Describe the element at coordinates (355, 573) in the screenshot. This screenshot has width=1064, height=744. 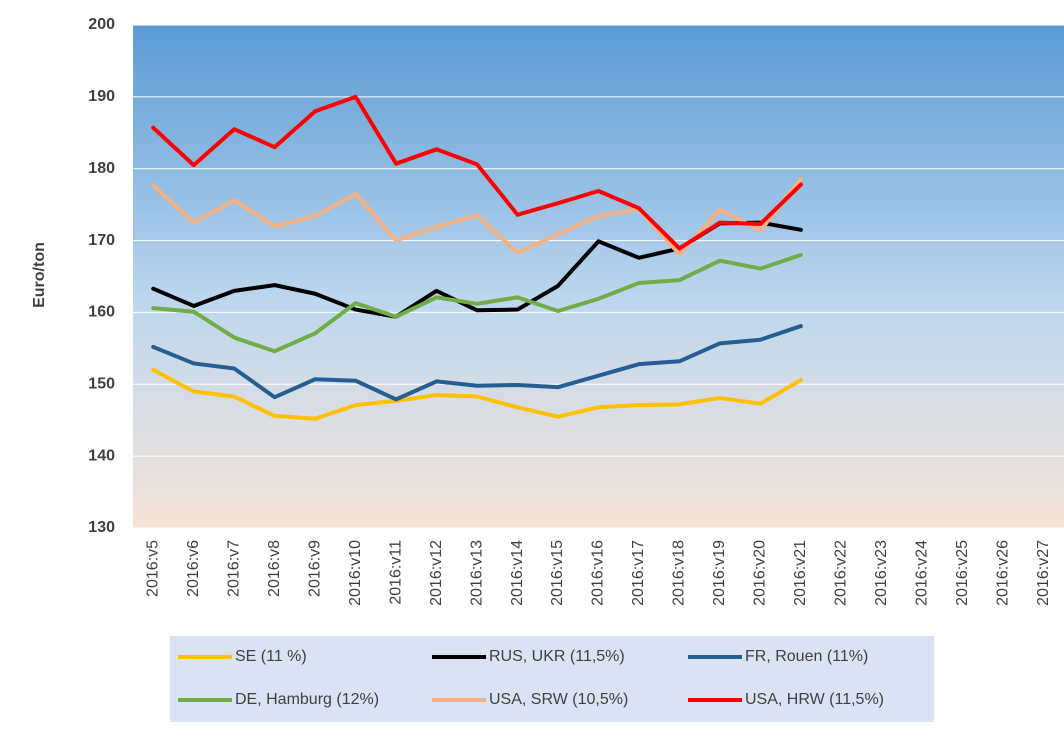
I see `x-tick-label: 2016:v10` at that location.